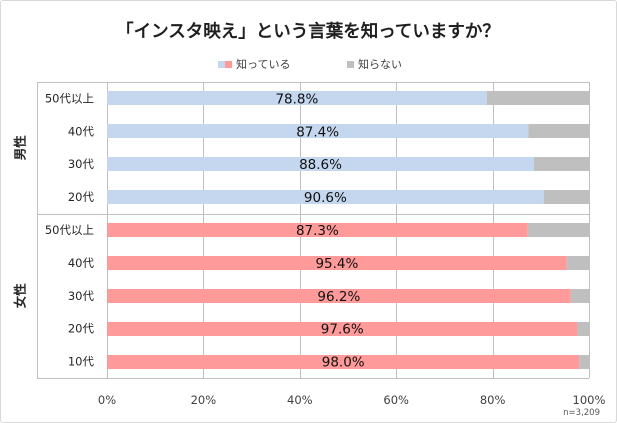 This screenshot has width=617, height=423. Describe the element at coordinates (263, 64) in the screenshot. I see `legend-label-know: 知っている` at that location.